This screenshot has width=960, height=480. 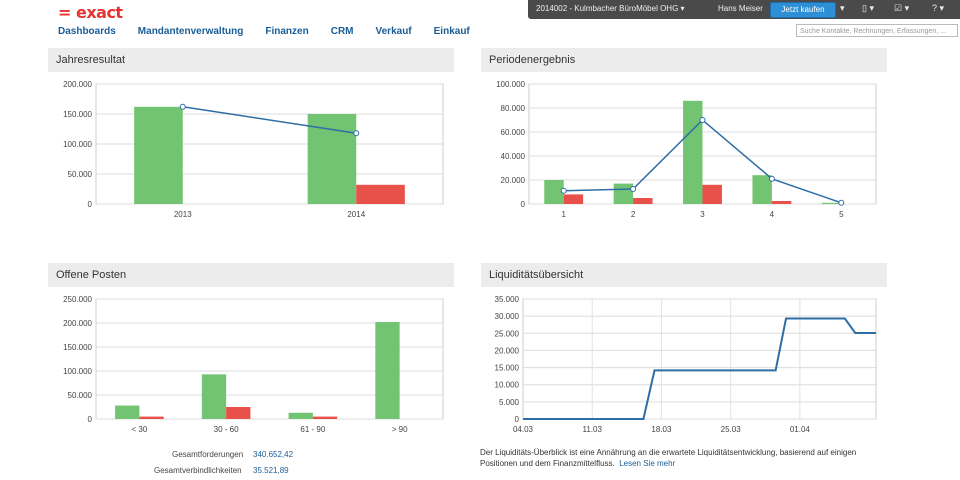 What do you see at coordinates (77, 299) in the screenshot?
I see `offene-y-tick-label: 250.000` at bounding box center [77, 299].